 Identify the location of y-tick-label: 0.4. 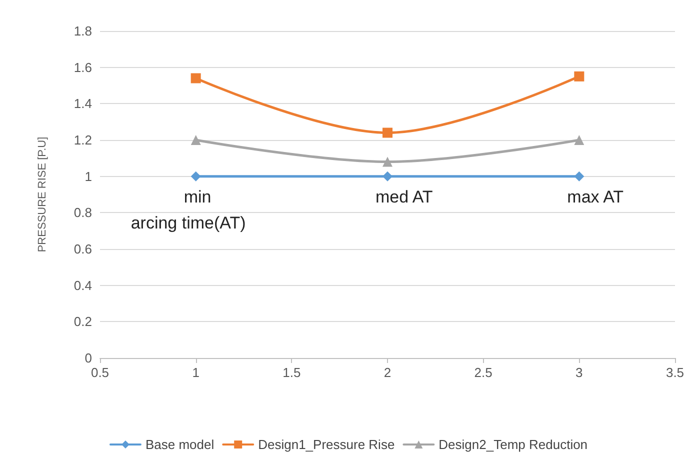
(83, 285).